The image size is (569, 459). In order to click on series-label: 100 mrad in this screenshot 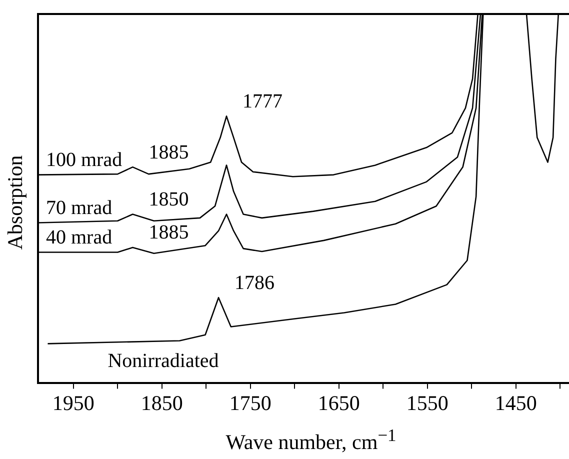, I will do `click(84, 160)`.